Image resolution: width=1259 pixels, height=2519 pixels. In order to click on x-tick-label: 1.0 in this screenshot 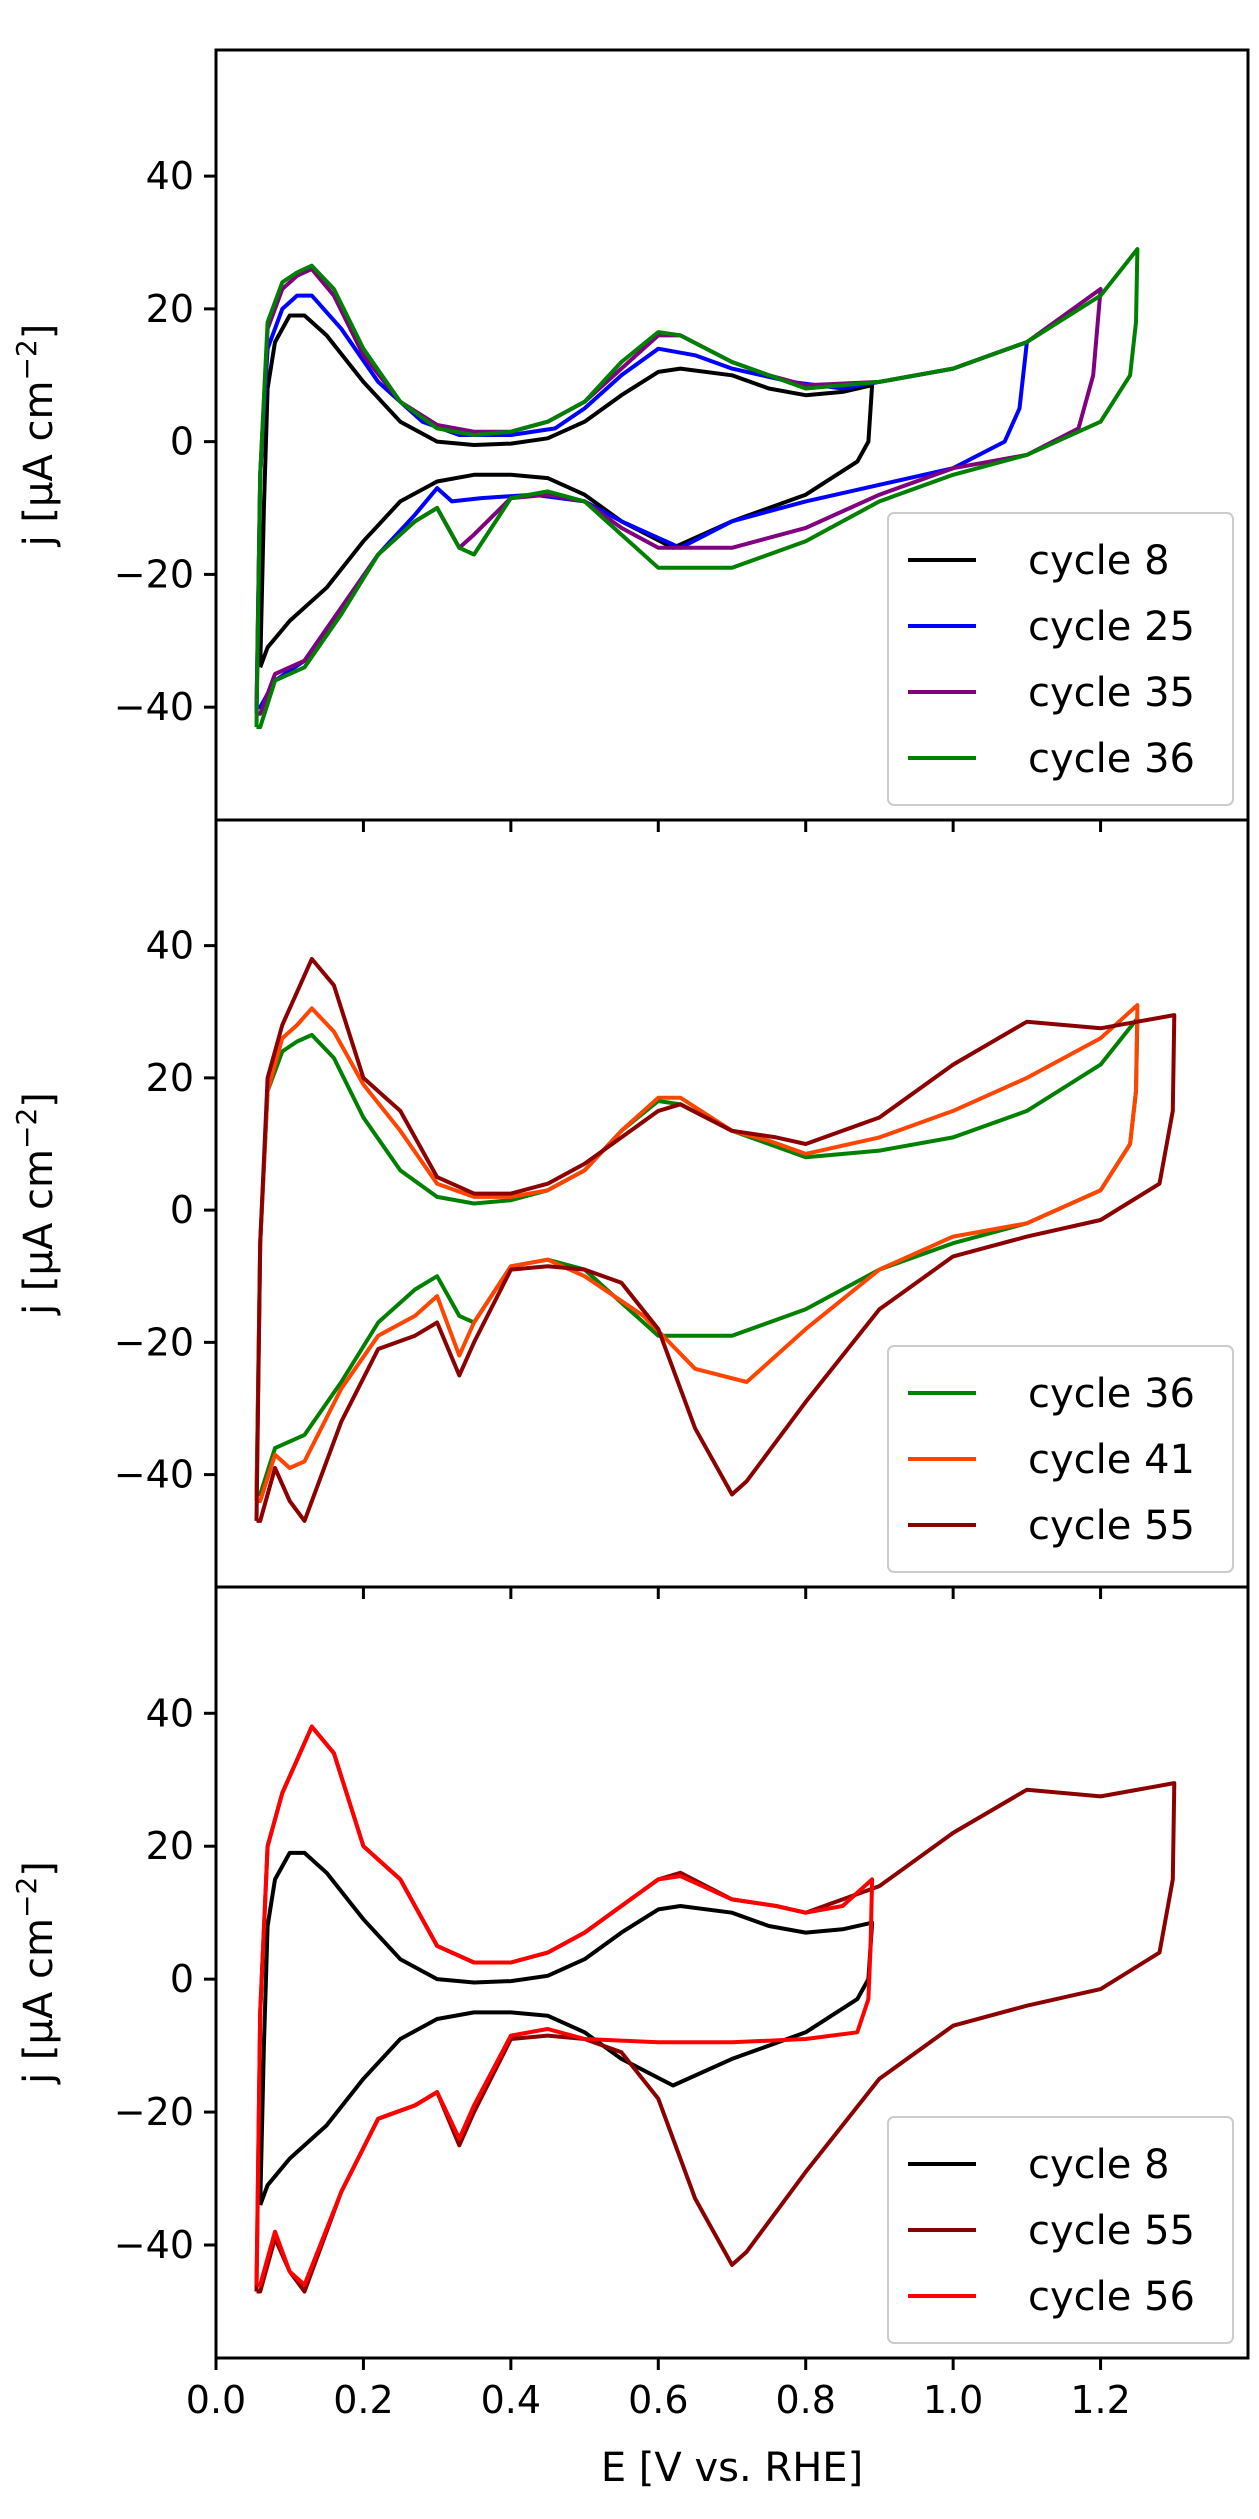, I will do `click(953, 2400)`.